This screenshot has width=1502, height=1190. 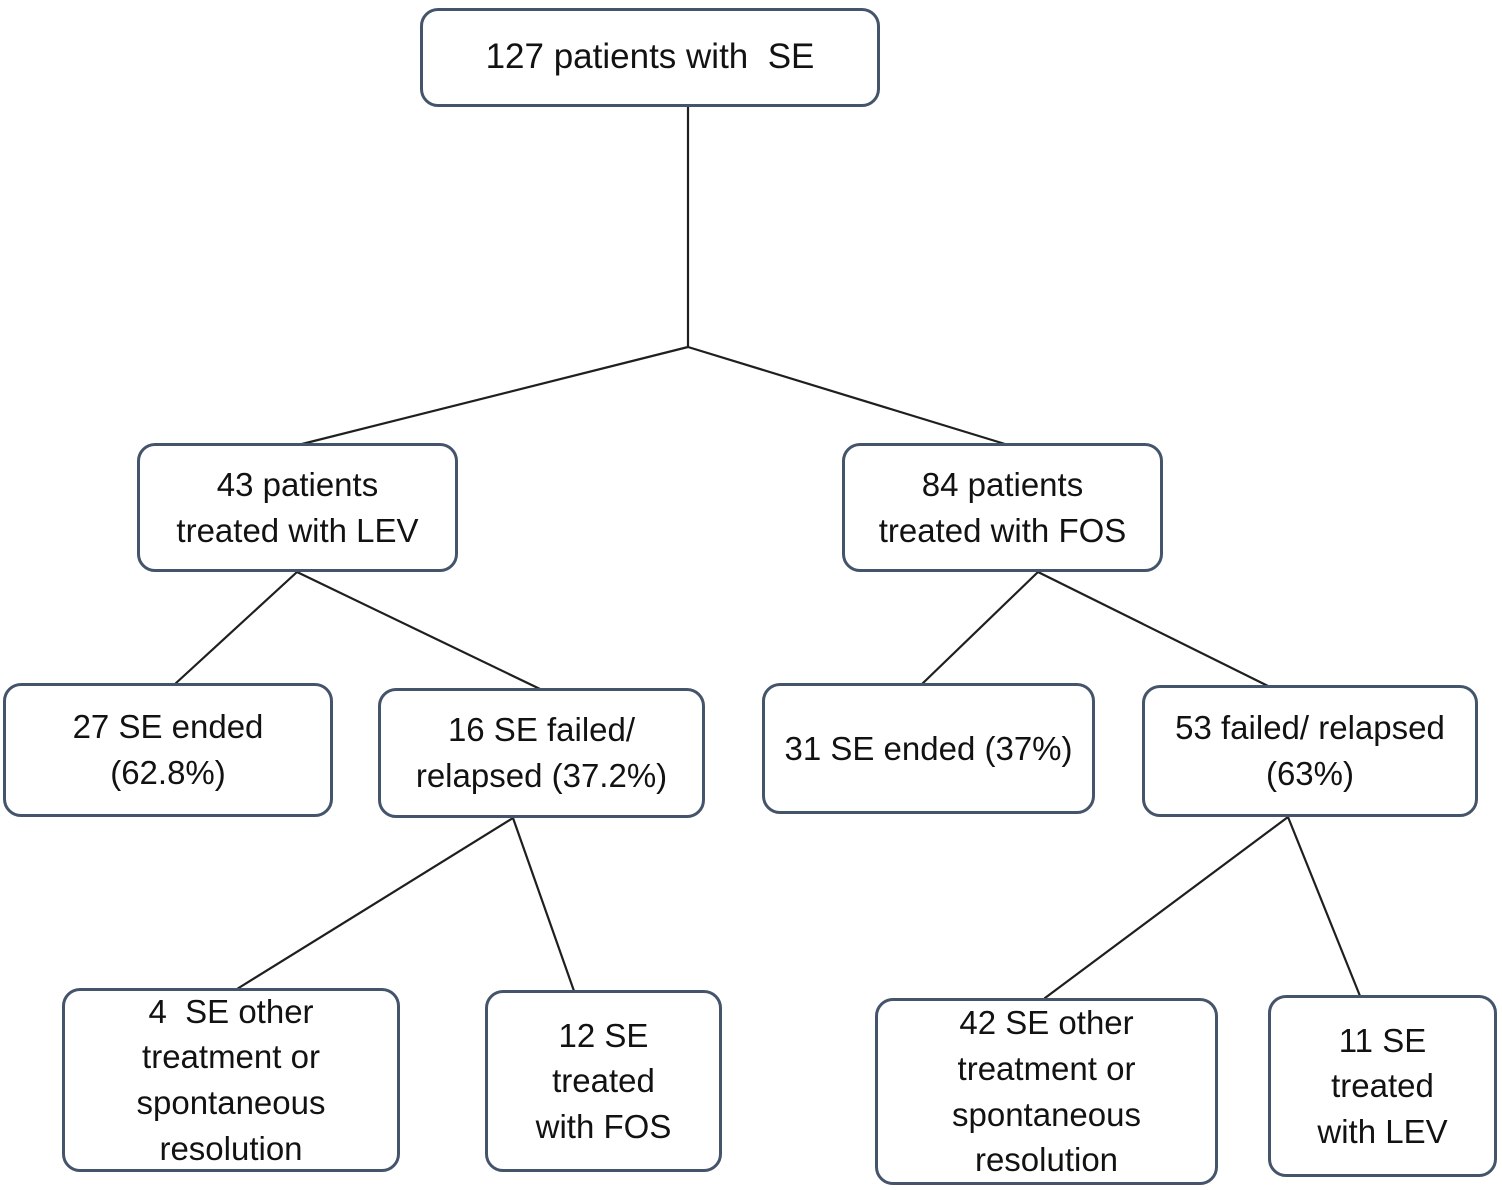 I want to click on node-lev-treated: 43 patients treated with LEV, so click(x=297, y=507).